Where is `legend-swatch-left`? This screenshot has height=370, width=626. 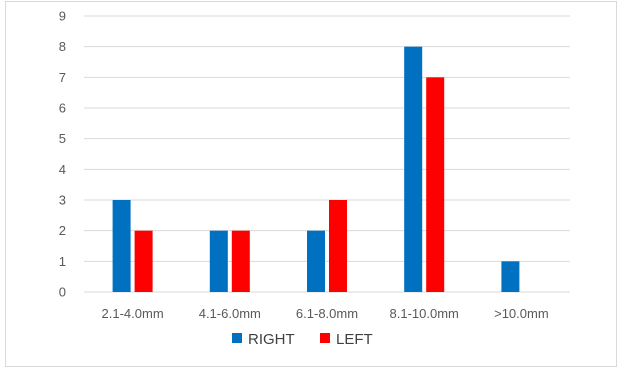 legend-swatch-left is located at coordinates (325, 338).